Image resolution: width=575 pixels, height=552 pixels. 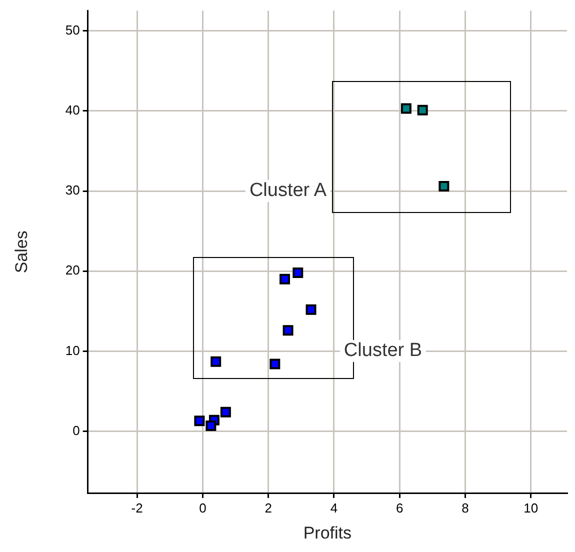 I want to click on x-tick-label: 0, so click(x=202, y=508).